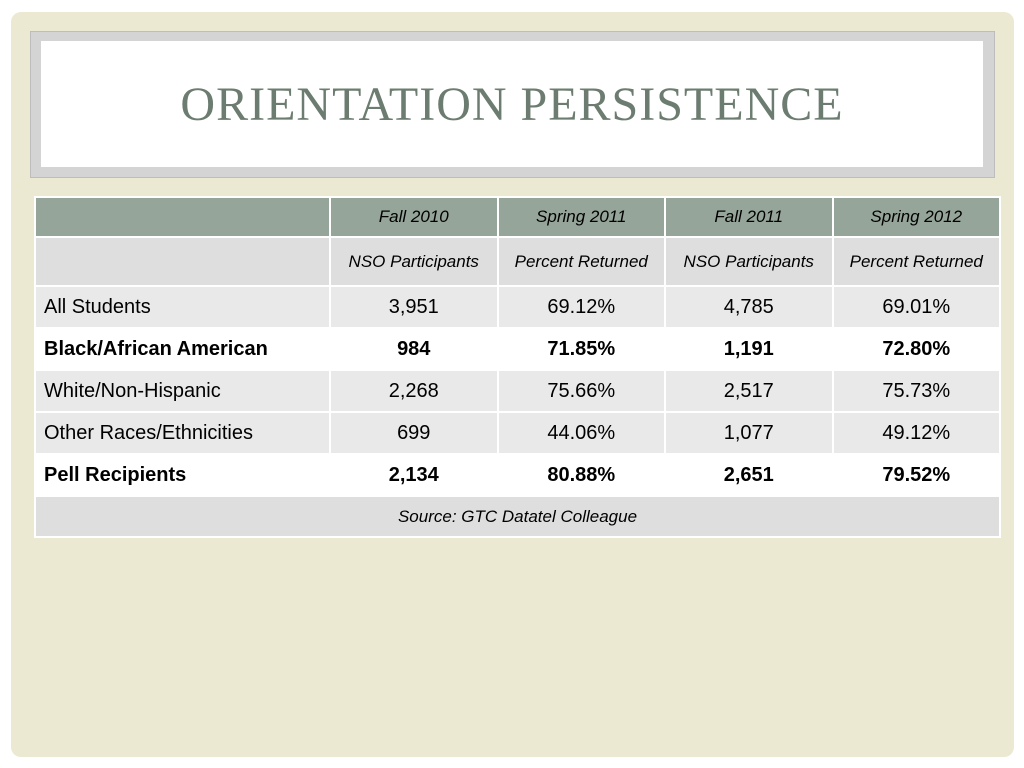 The image size is (1024, 768). Describe the element at coordinates (581, 349) in the screenshot. I see `table-cell: 71.85%` at that location.